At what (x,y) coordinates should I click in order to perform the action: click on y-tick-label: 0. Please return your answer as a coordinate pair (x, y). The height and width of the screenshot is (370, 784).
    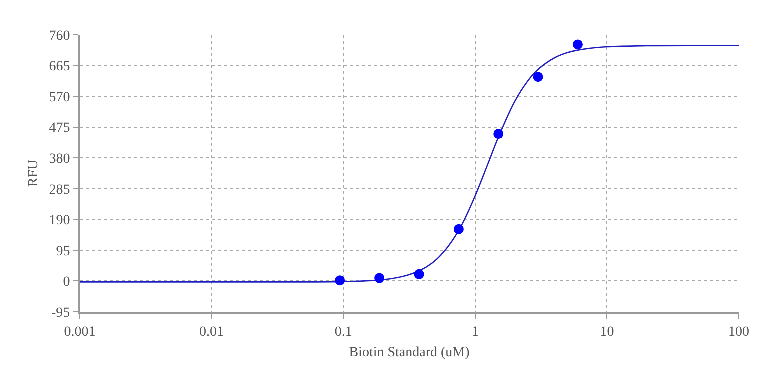
    Looking at the image, I should click on (66, 282).